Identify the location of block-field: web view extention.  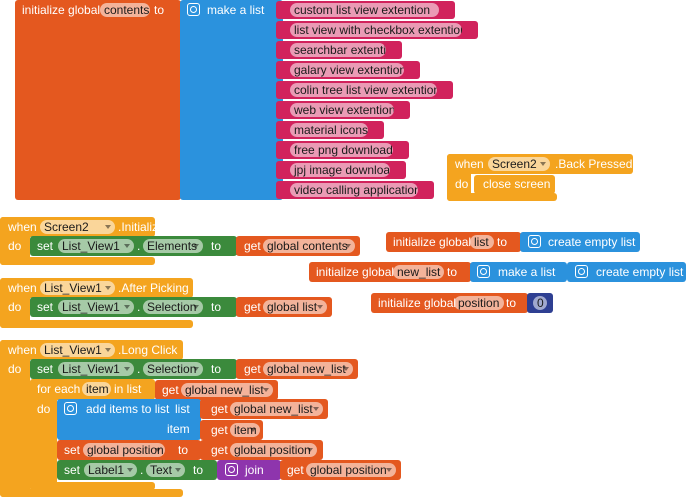
(342, 110).